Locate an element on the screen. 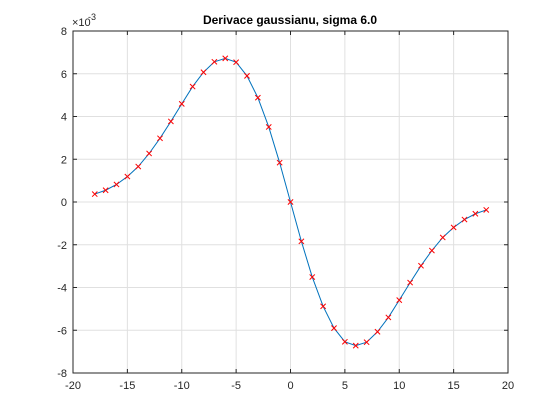  x-tick-label: 5 is located at coordinates (345, 386).